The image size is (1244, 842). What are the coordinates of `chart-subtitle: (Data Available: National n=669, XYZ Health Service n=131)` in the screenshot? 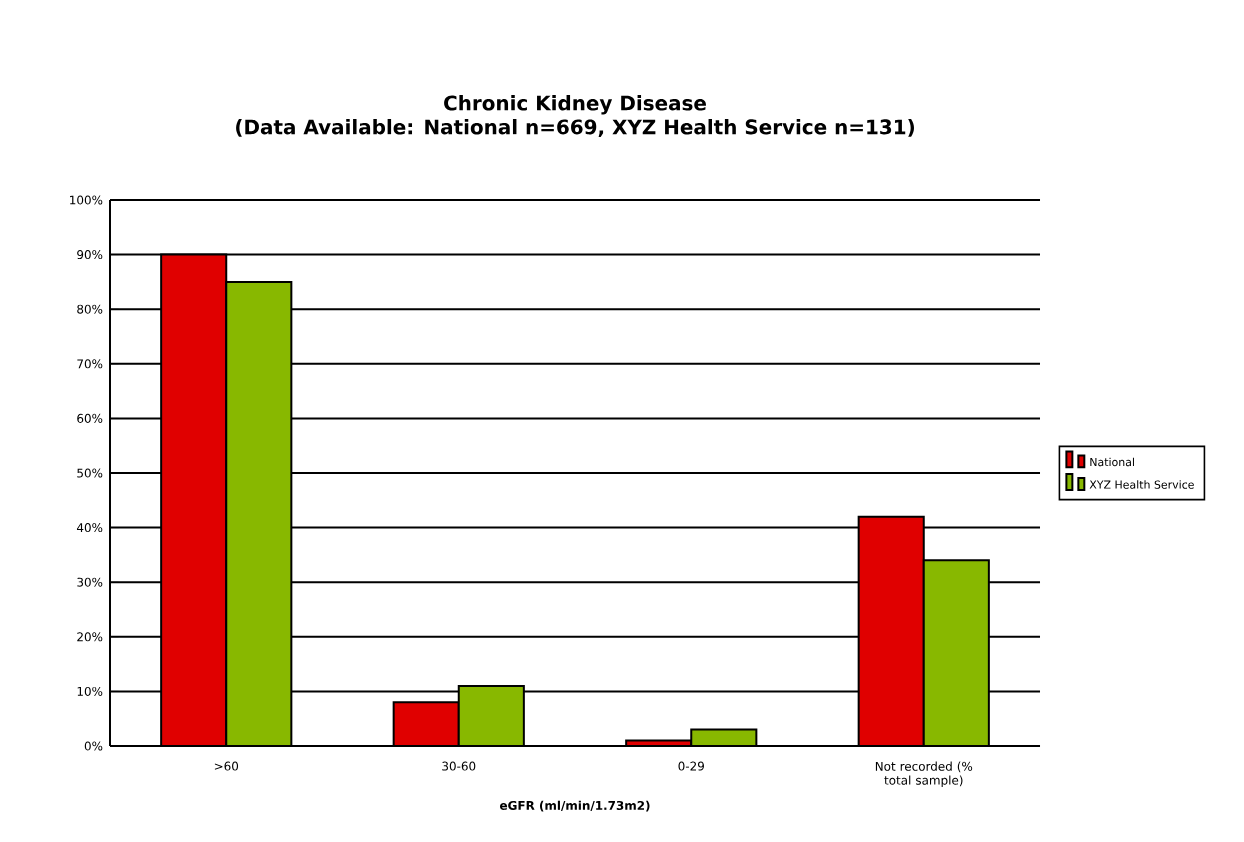 It's located at (575, 128).